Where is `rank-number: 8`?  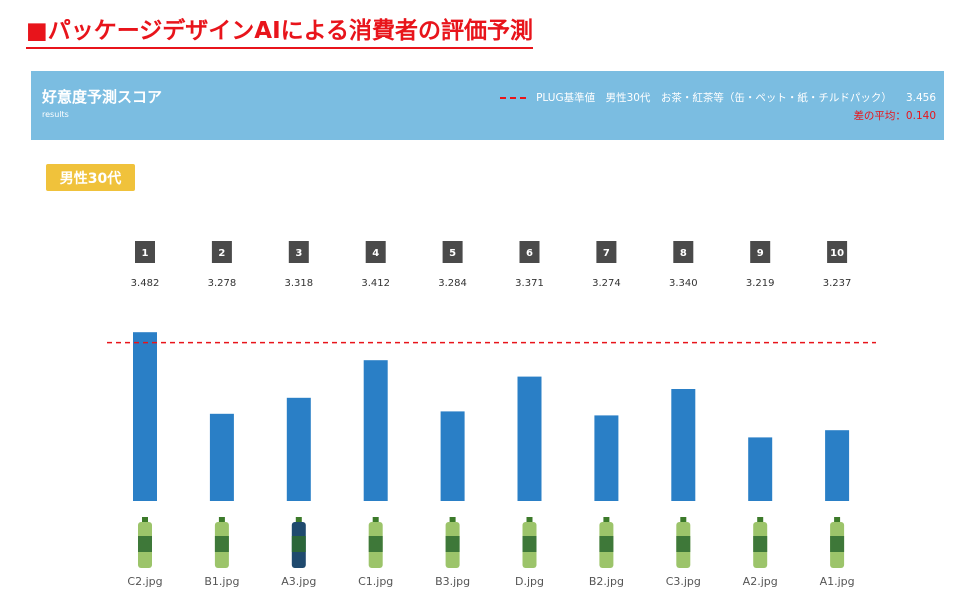
rank-number: 8 is located at coordinates (683, 253).